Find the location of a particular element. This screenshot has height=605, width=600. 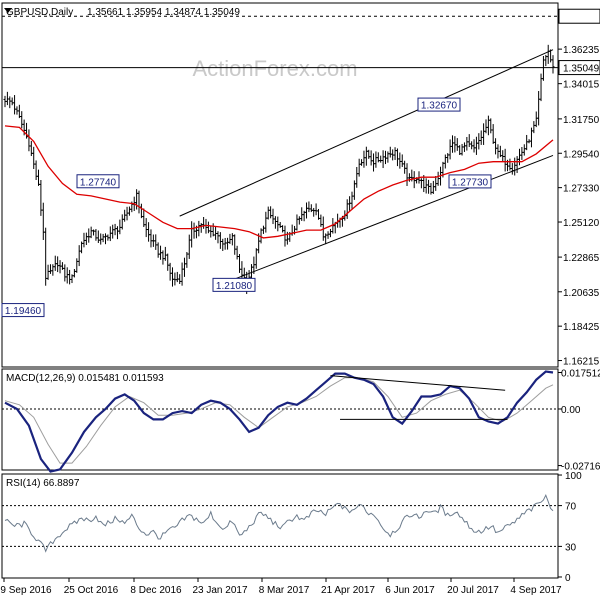

rsi-title: RSI(14) 66.8897 is located at coordinates (43, 483).